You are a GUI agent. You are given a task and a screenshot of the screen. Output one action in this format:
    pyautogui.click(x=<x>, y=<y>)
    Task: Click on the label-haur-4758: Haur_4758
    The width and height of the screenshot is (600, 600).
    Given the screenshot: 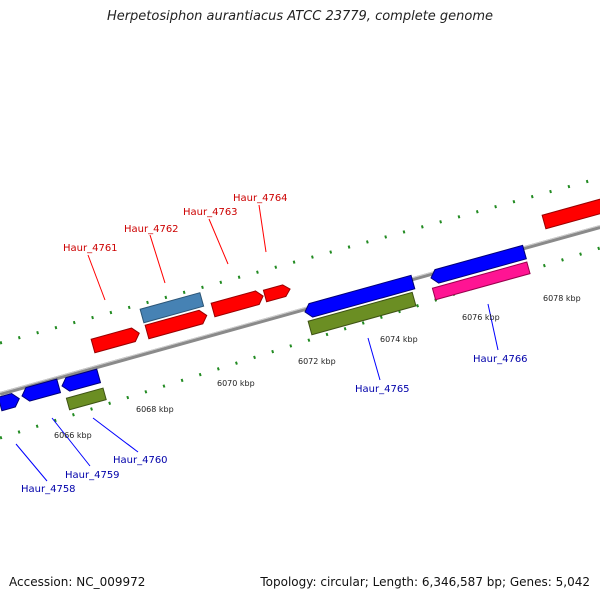 What is the action you would take?
    pyautogui.click(x=48, y=489)
    